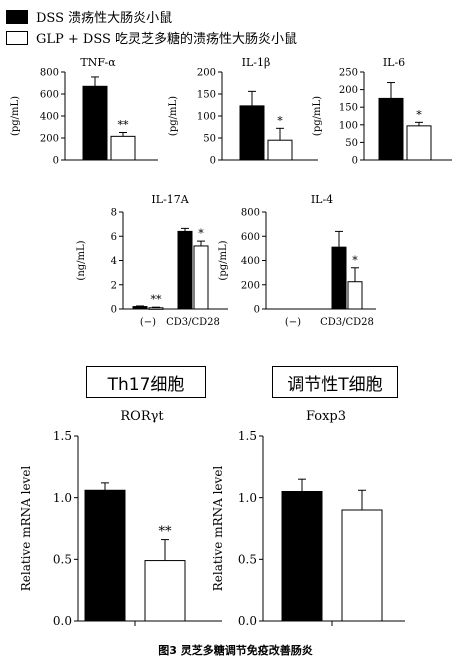 The width and height of the screenshot is (471, 662). What do you see at coordinates (348, 125) in the screenshot?
I see `y-tick-label-il6: 100` at bounding box center [348, 125].